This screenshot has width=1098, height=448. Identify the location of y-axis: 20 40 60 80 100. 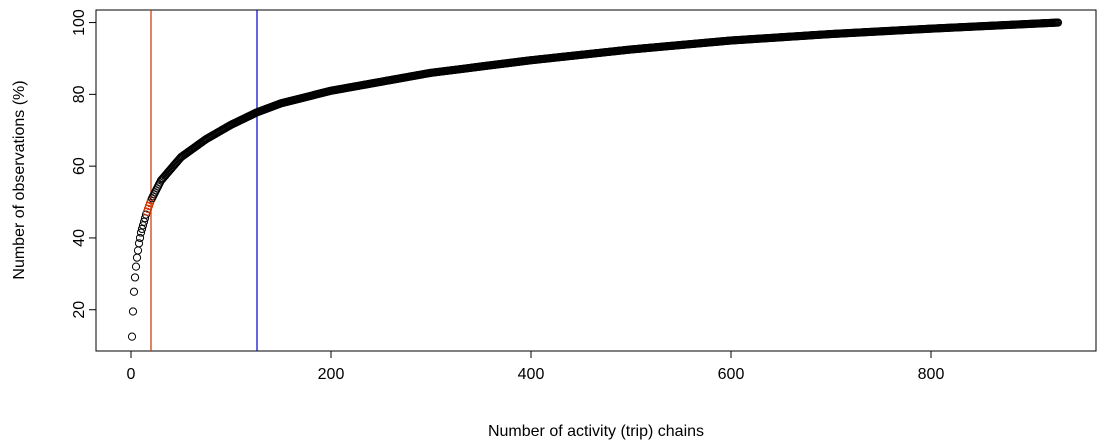
(83, 164).